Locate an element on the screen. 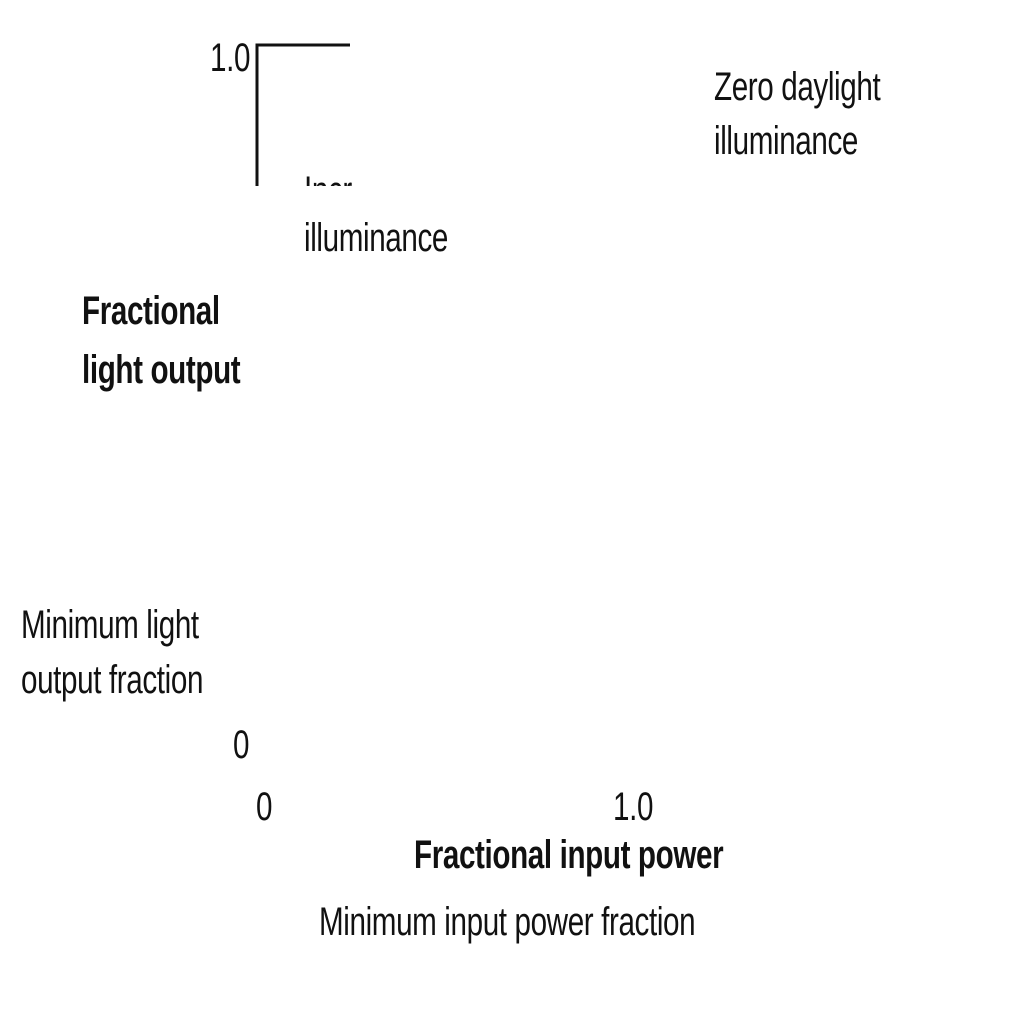 This screenshot has width=1025, height=1026. x-tick-left: 0 is located at coordinates (264, 807).